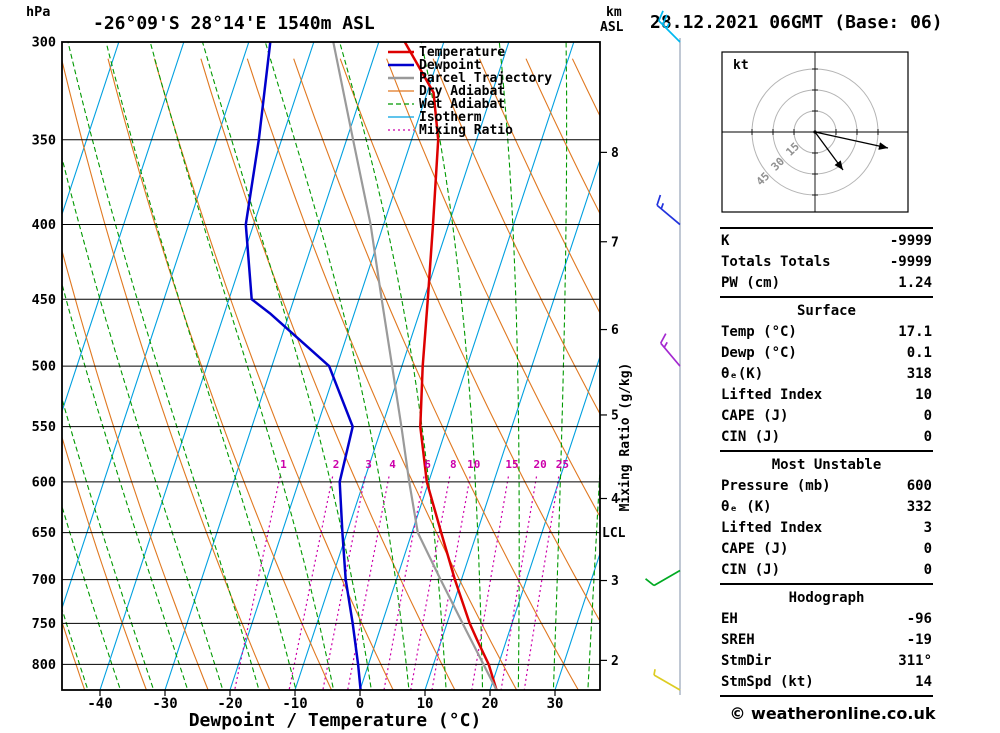 The width and height of the screenshot is (1000, 733). What do you see at coordinates (923, 395) in the screenshot?
I see `table-row-value: 10` at bounding box center [923, 395].